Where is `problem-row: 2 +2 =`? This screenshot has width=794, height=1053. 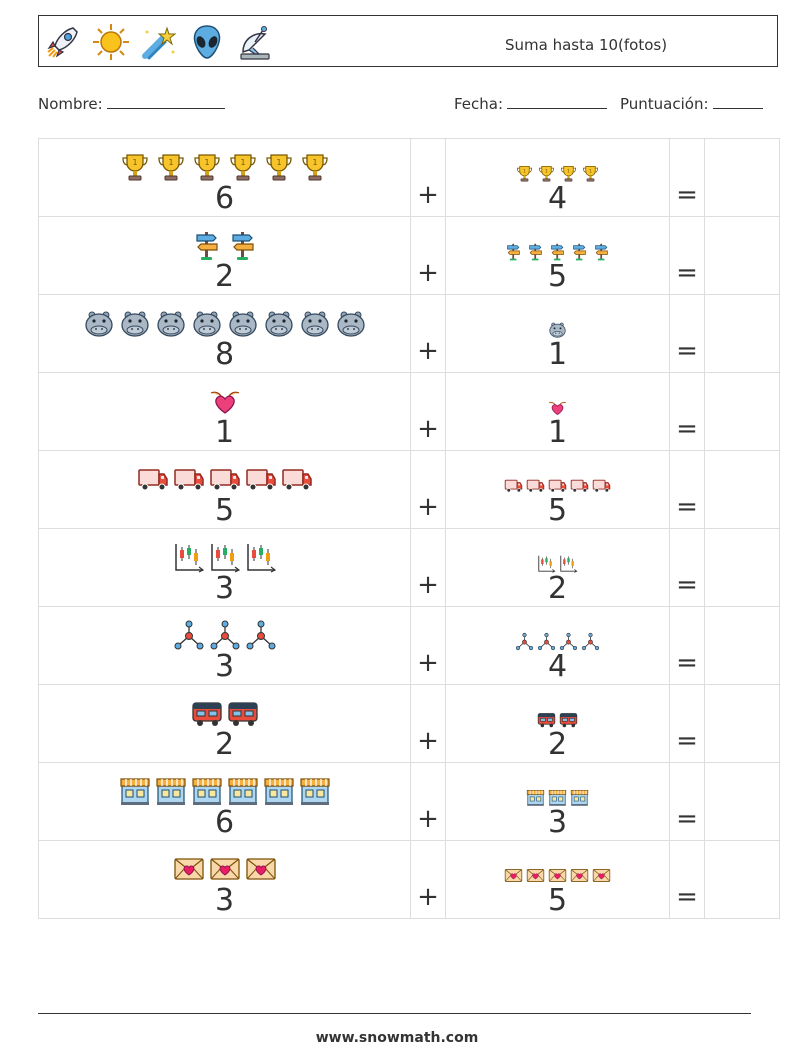
problem-row: 2 +2 = is located at coordinates (409, 723).